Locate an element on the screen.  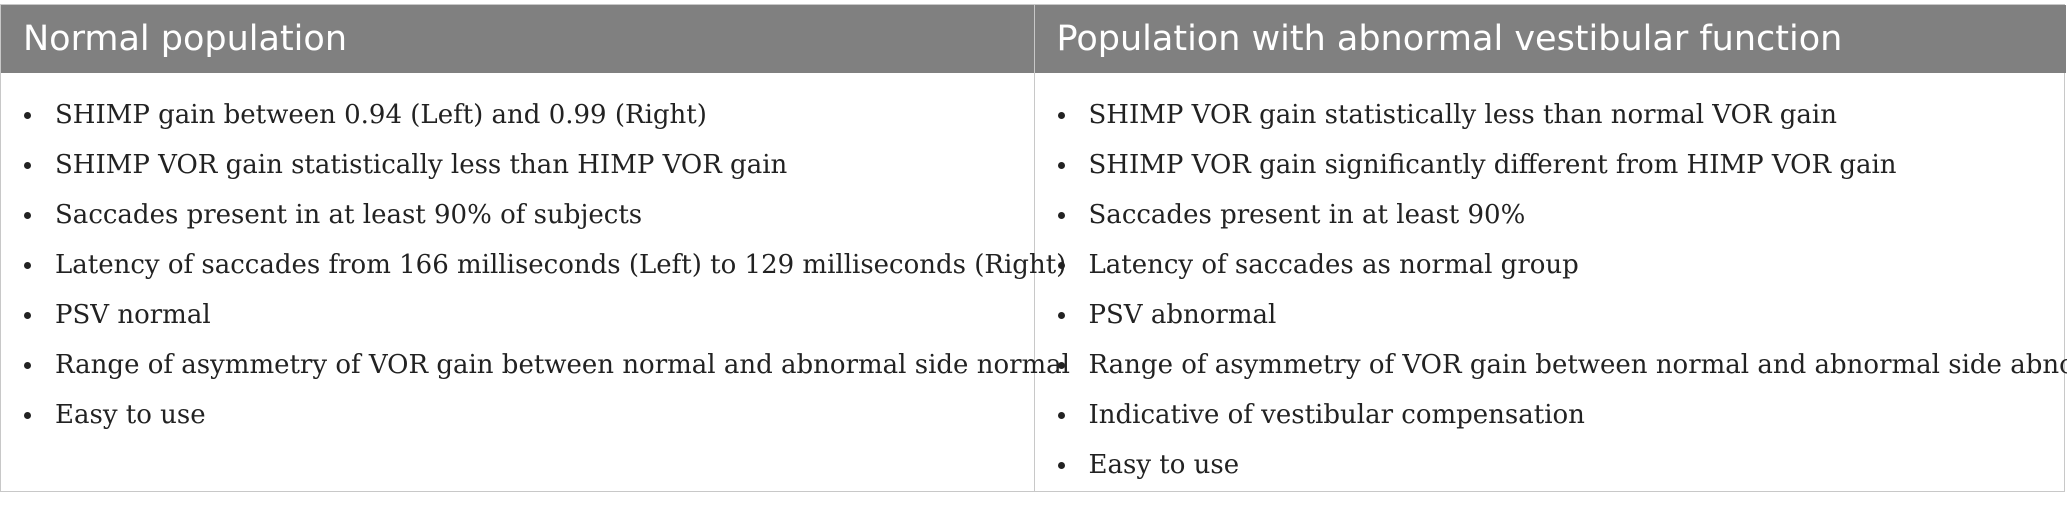
list-item: PSV normal is located at coordinates (517, 315).